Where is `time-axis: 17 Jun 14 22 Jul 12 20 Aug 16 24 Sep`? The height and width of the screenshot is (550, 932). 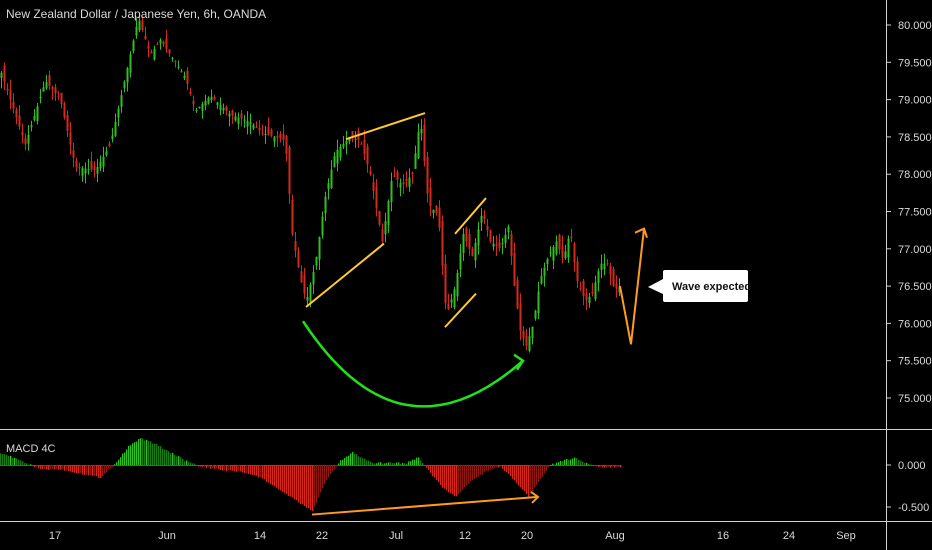
time-axis: 17 Jun 14 22 Jul 12 20 Aug 16 24 Sep is located at coordinates (452, 536).